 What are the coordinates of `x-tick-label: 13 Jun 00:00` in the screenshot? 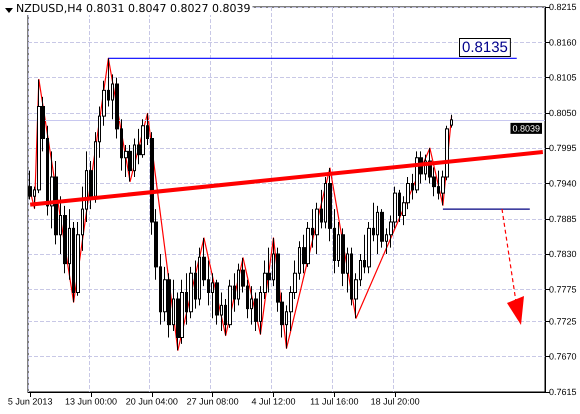 It's located at (91, 401).